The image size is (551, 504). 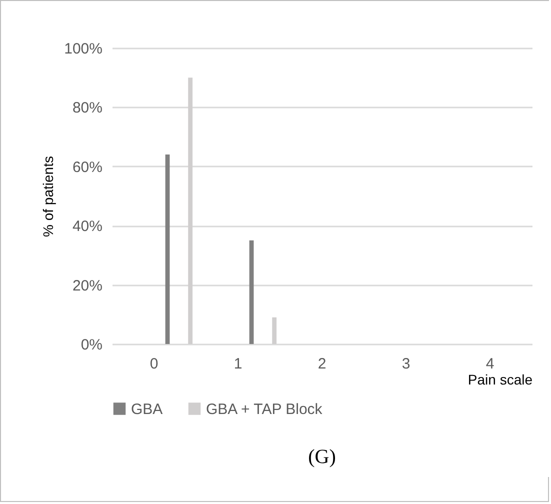 I want to click on x-tick-label: 1, so click(x=238, y=364).